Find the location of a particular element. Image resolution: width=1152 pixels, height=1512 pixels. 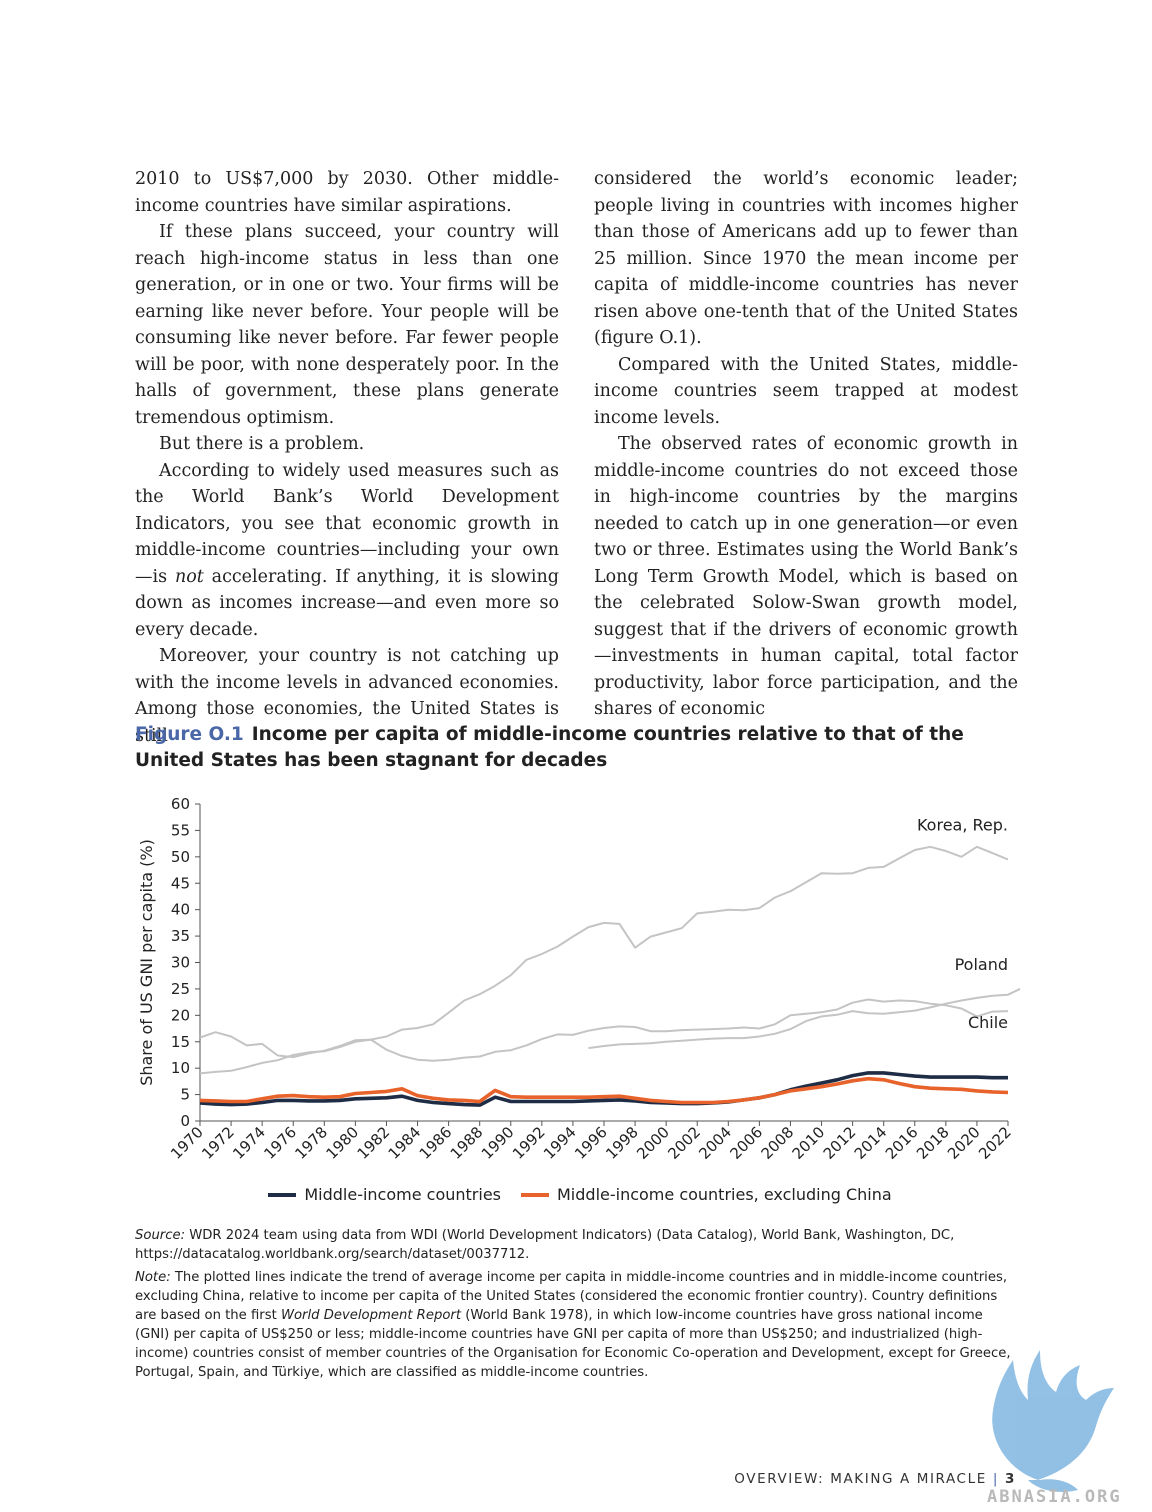

y-tick-label: 45 is located at coordinates (180, 883).